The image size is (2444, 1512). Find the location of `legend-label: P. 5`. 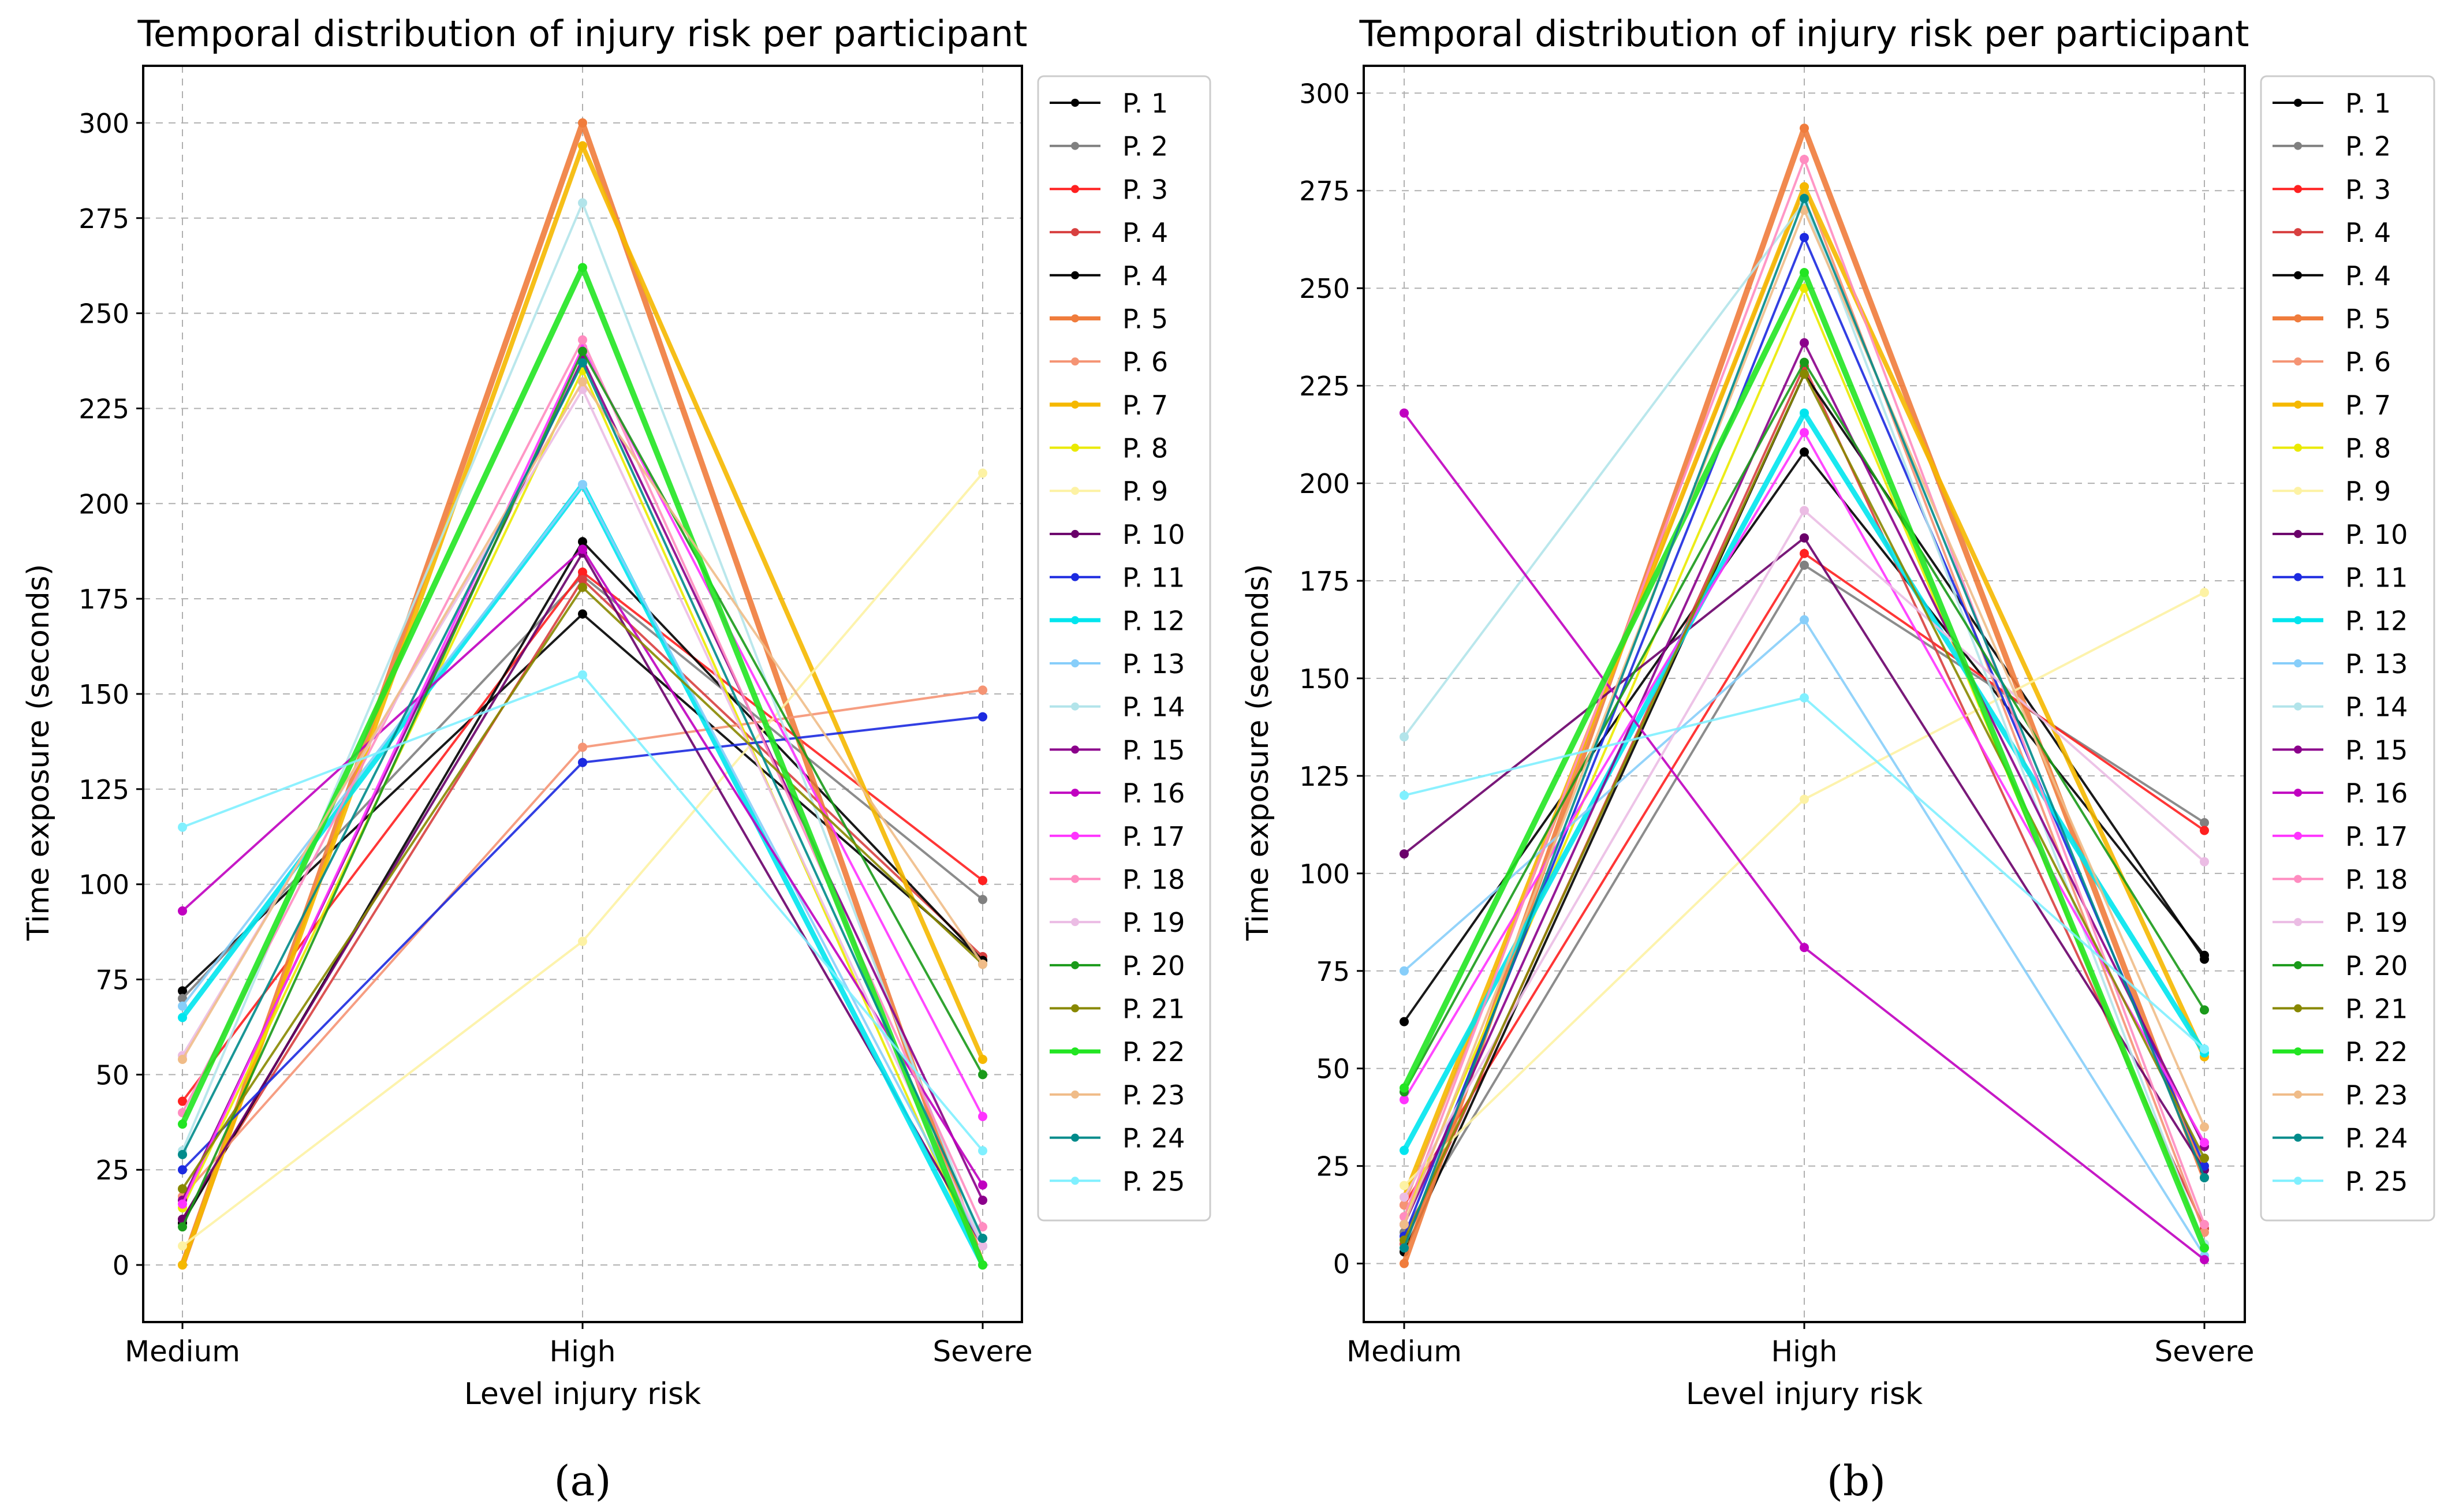

legend-label: P. 5 is located at coordinates (2368, 318).